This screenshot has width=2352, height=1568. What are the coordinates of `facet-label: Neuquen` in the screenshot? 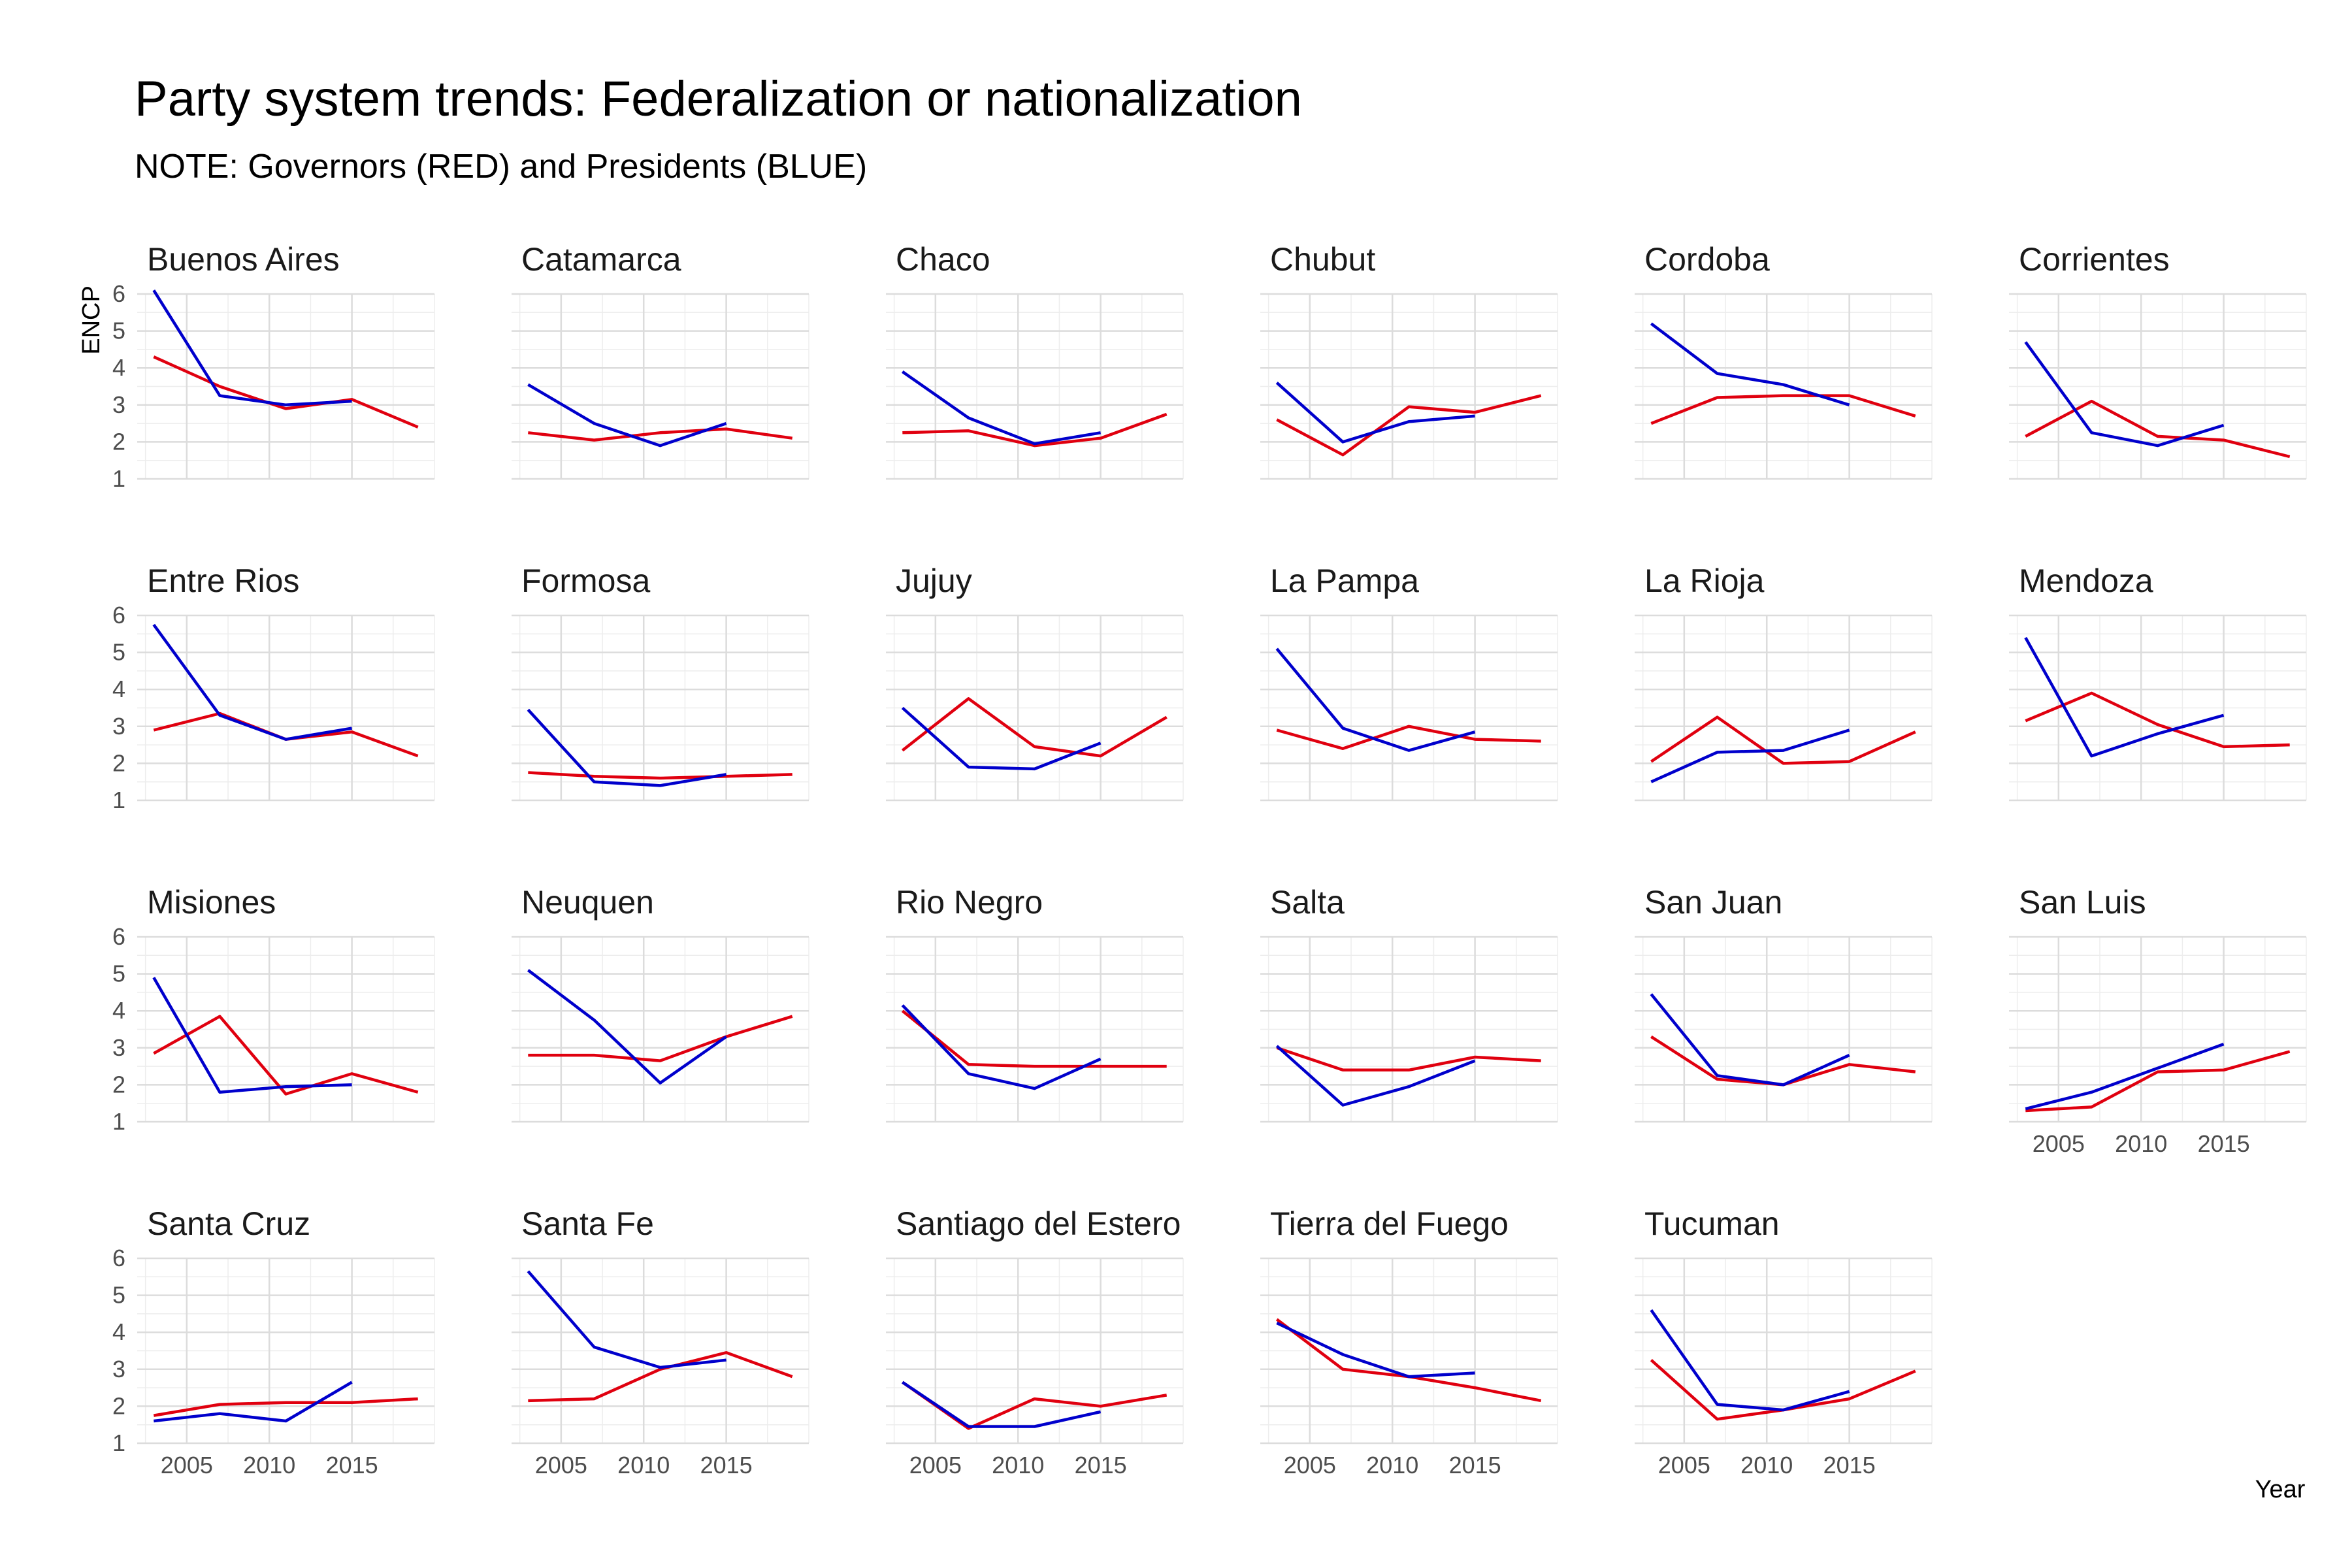 It's located at (587, 902).